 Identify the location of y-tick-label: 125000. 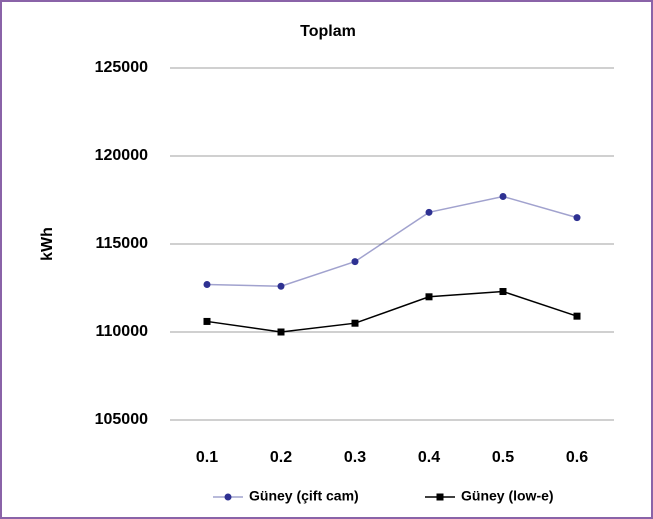
(121, 67).